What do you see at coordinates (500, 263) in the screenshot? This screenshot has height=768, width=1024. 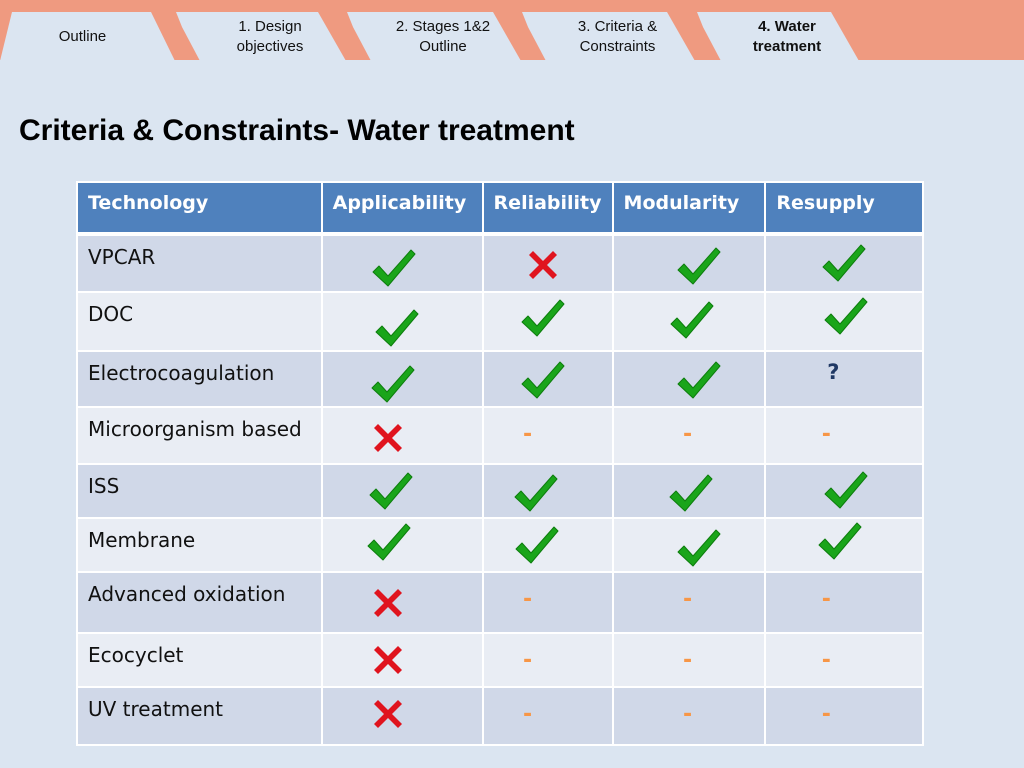 I see `table-row: VPCAR` at bounding box center [500, 263].